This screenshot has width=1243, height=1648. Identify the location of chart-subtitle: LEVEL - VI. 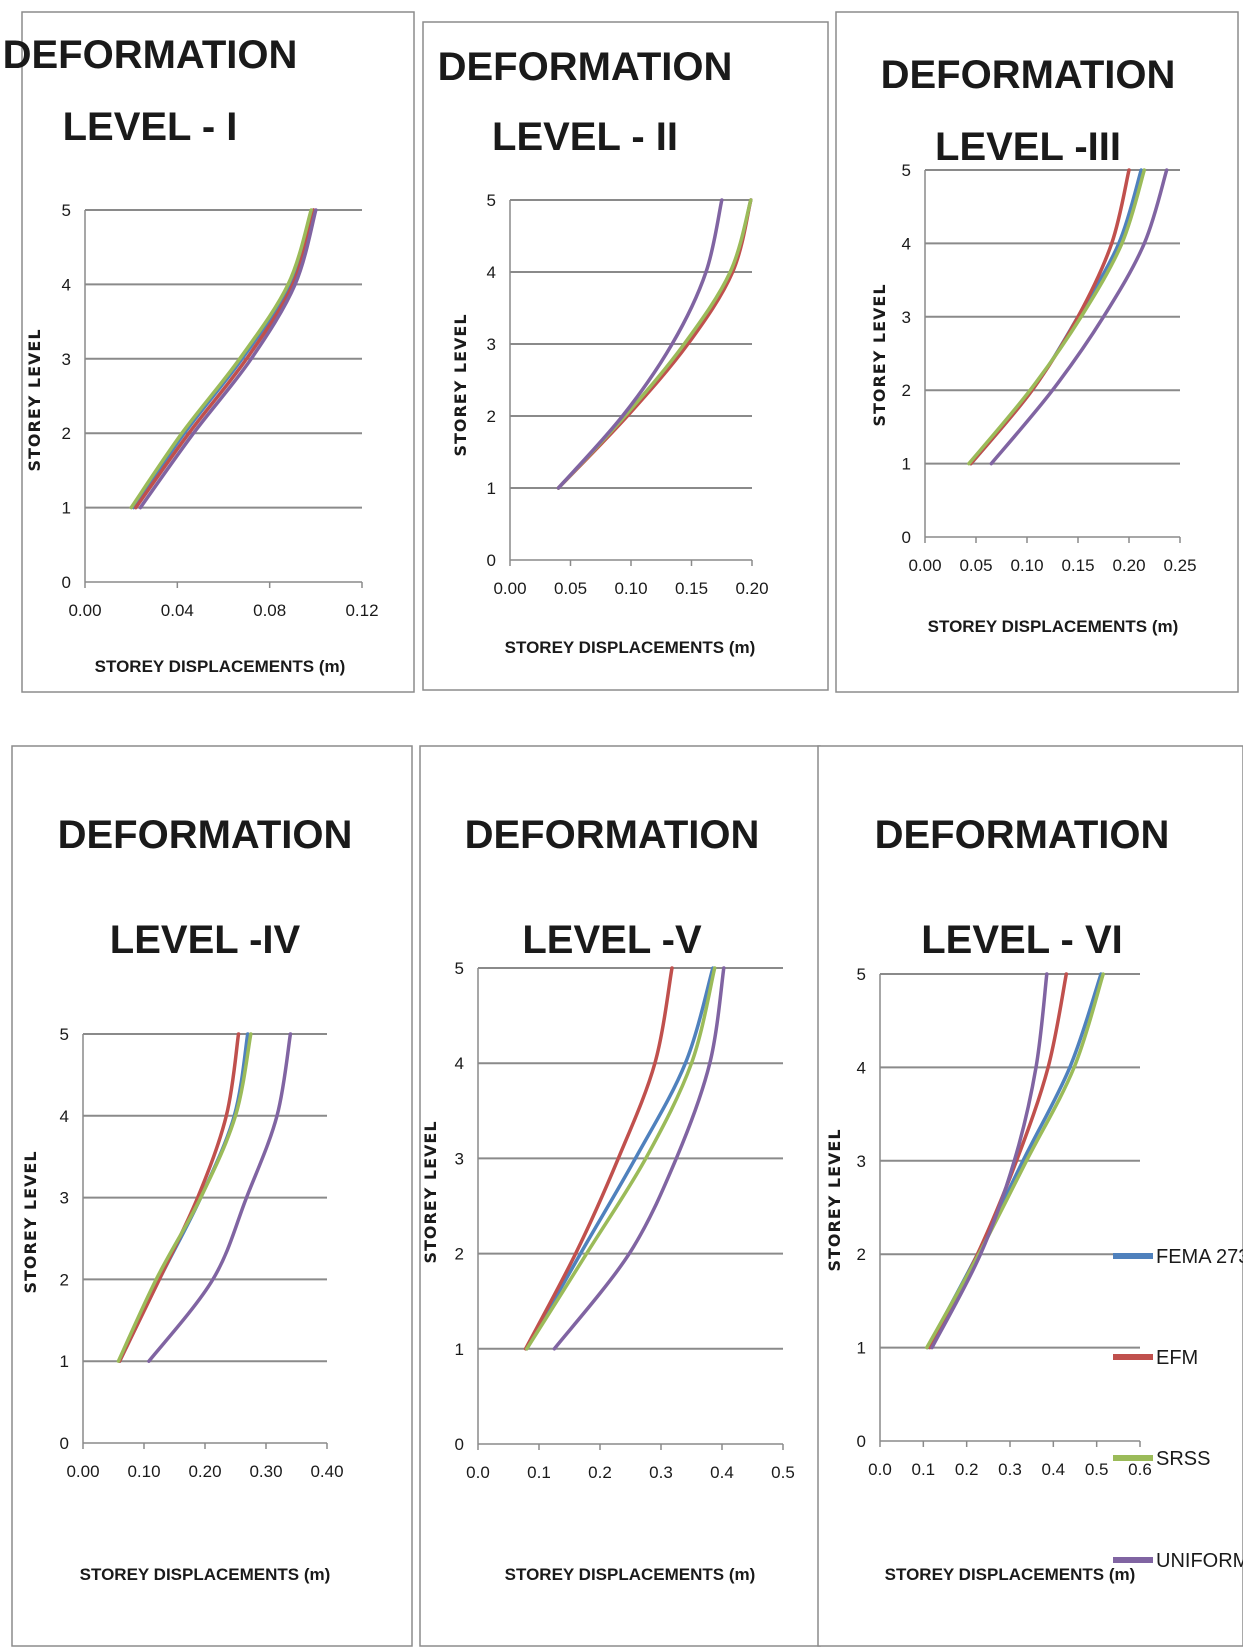
(1022, 940).